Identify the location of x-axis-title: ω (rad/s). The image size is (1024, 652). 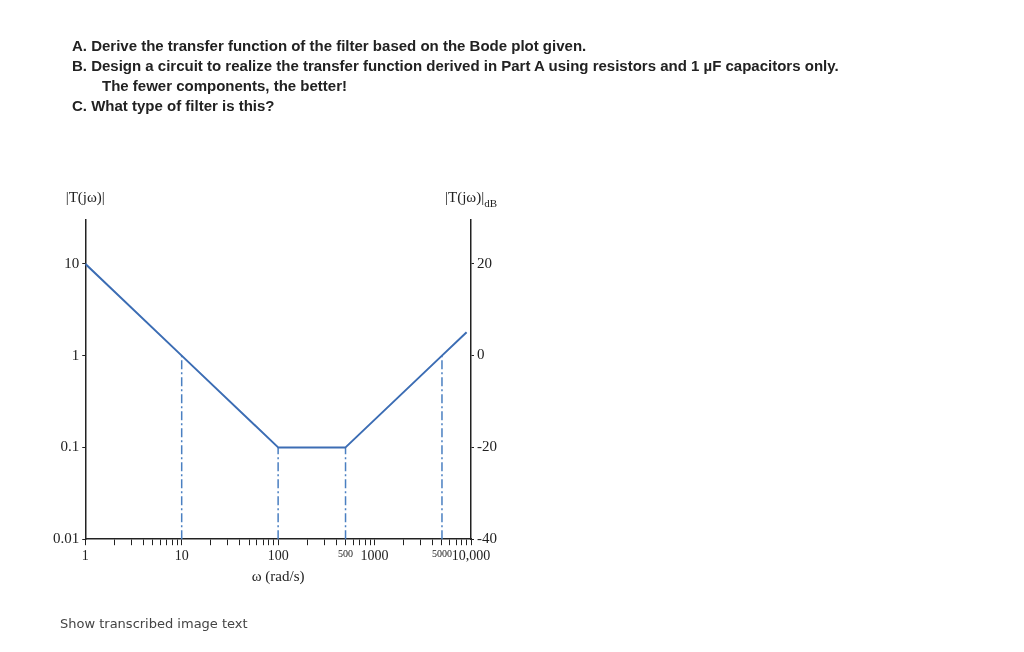
(278, 576).